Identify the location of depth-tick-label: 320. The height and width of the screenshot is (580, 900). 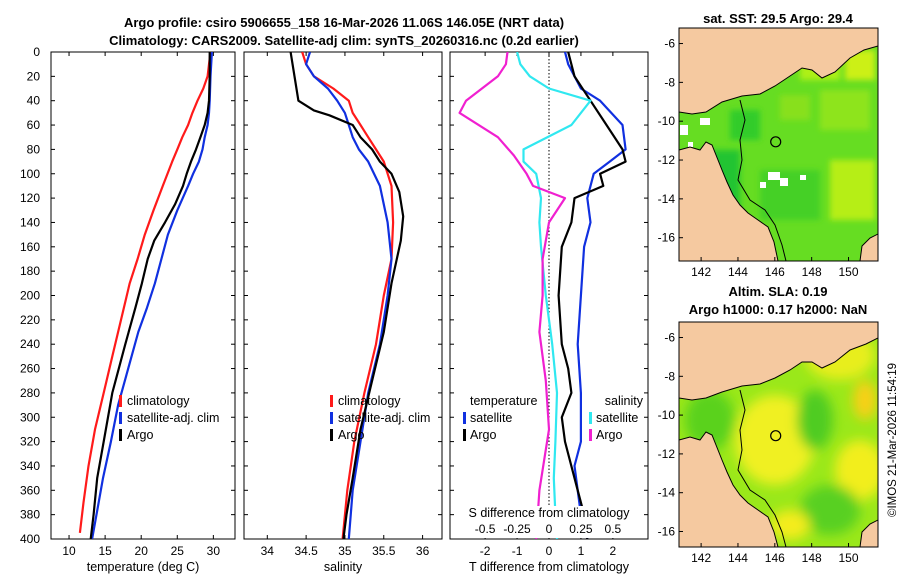
(30, 442).